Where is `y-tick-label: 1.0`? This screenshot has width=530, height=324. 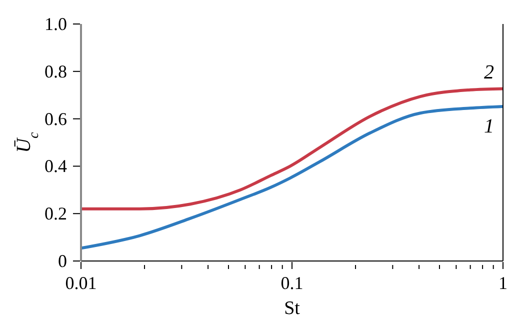
y-tick-label: 1.0 is located at coordinates (55, 24).